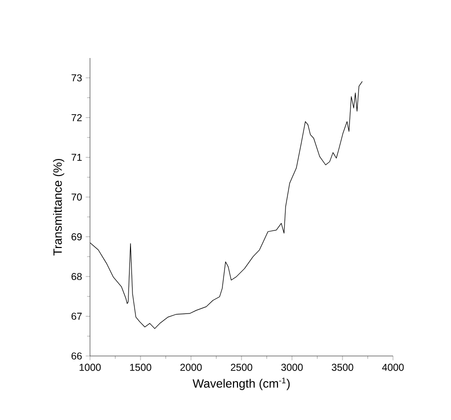 The height and width of the screenshot is (420, 451). I want to click on y-tick-label: 70, so click(77, 197).